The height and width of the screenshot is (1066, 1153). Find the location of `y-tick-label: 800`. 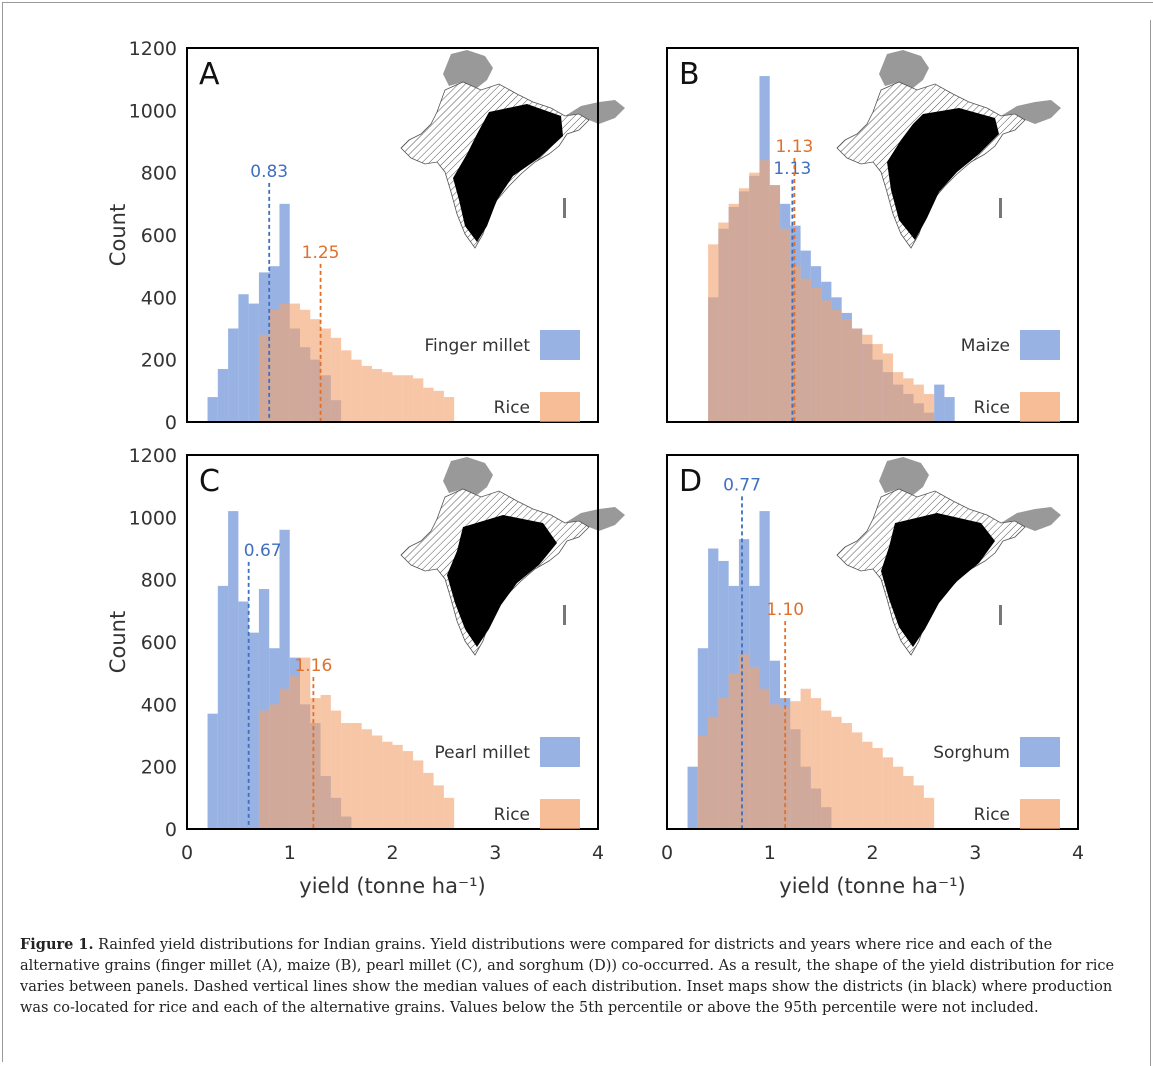

y-tick-label: 800 is located at coordinates (159, 174).